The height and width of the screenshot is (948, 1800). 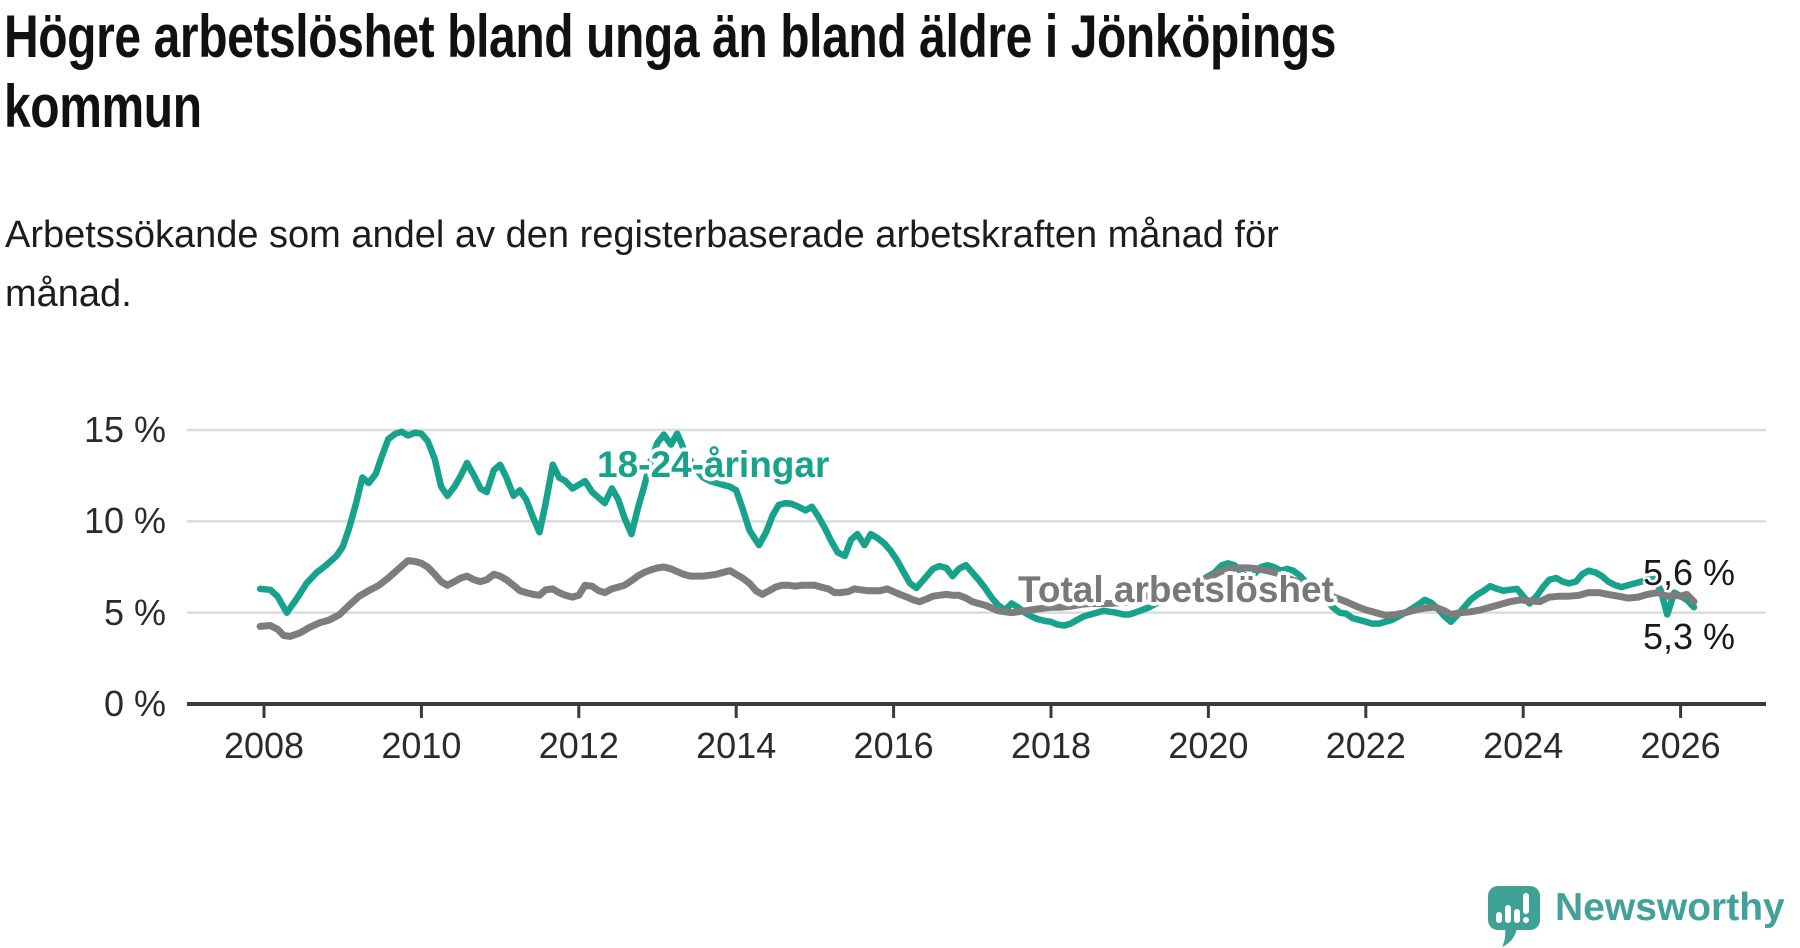 What do you see at coordinates (103, 106) in the screenshot?
I see `title-line-2: kommun` at bounding box center [103, 106].